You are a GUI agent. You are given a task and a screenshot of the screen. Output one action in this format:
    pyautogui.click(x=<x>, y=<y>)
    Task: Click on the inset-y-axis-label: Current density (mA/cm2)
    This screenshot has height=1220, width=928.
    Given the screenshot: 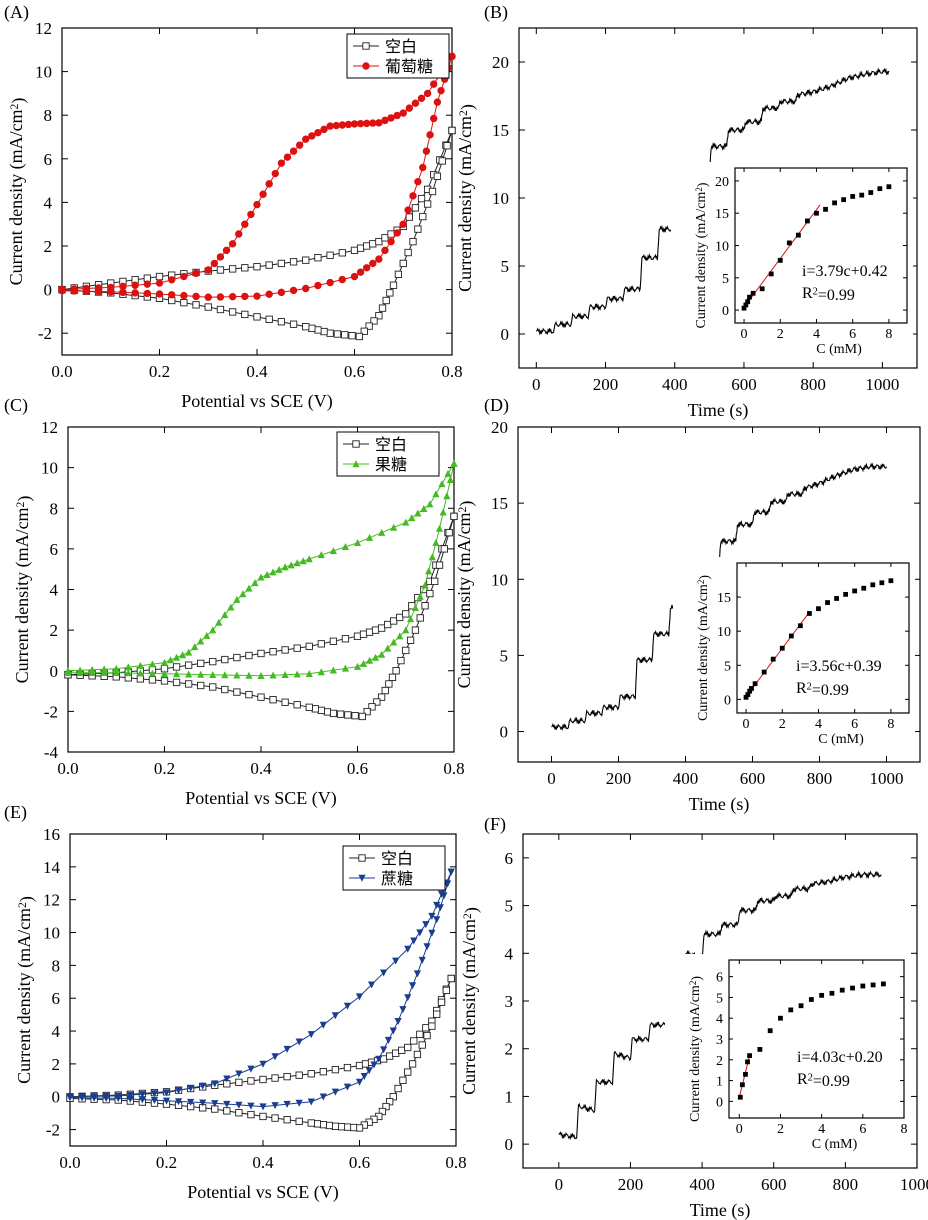 What is the action you would take?
    pyautogui.click(x=704, y=648)
    